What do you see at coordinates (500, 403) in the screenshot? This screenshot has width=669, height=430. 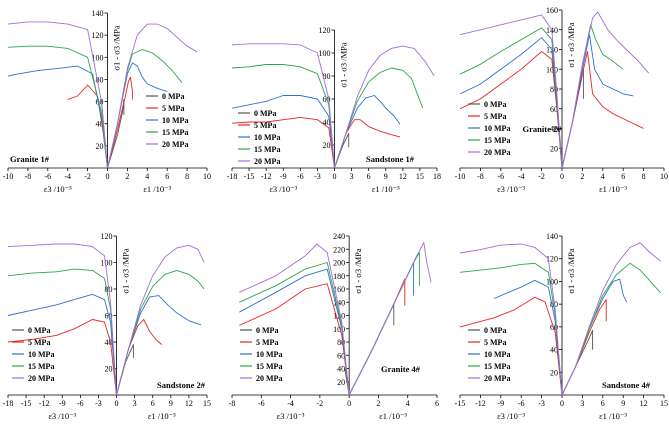 I see `x-tick-label: -9` at bounding box center [500, 403].